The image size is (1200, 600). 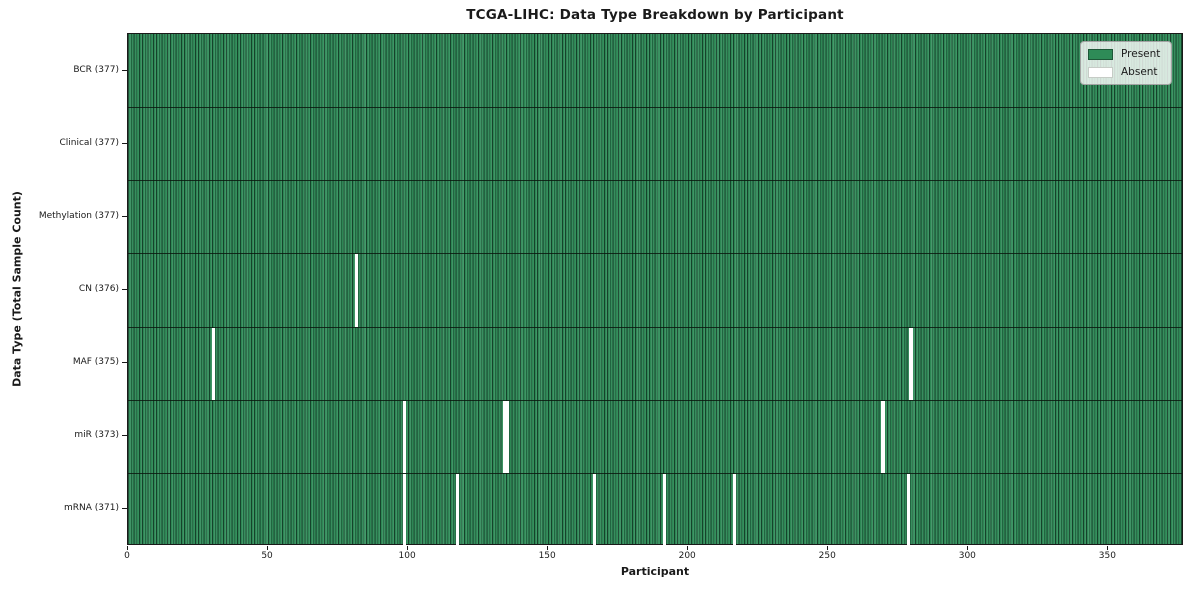 What do you see at coordinates (95, 362) in the screenshot?
I see `y-tick-label: MAF (375)` at bounding box center [95, 362].